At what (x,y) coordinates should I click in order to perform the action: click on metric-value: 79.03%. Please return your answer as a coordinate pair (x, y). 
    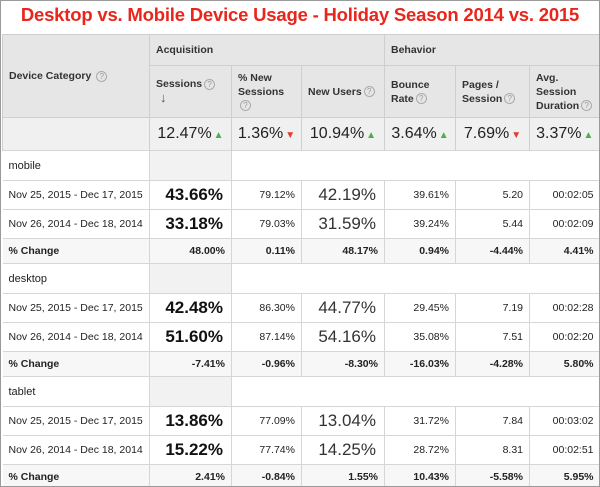
    Looking at the image, I should click on (266, 224).